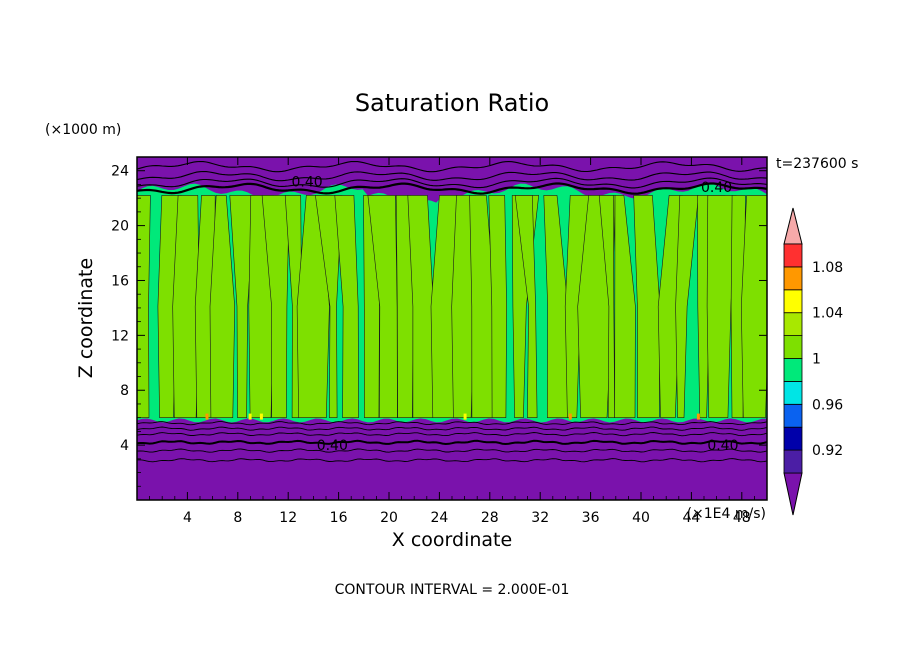 Image resolution: width=904 pixels, height=654 pixels. Describe the element at coordinates (237, 518) in the screenshot. I see `x-tick-label: 8` at that location.